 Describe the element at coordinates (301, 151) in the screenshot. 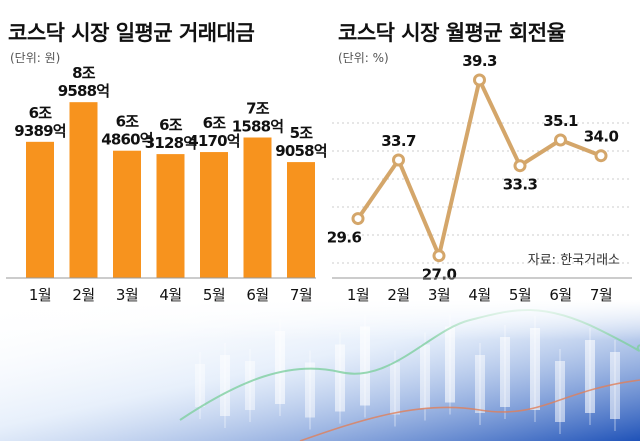

I see `bar-value-label-line2: 9058억` at that location.